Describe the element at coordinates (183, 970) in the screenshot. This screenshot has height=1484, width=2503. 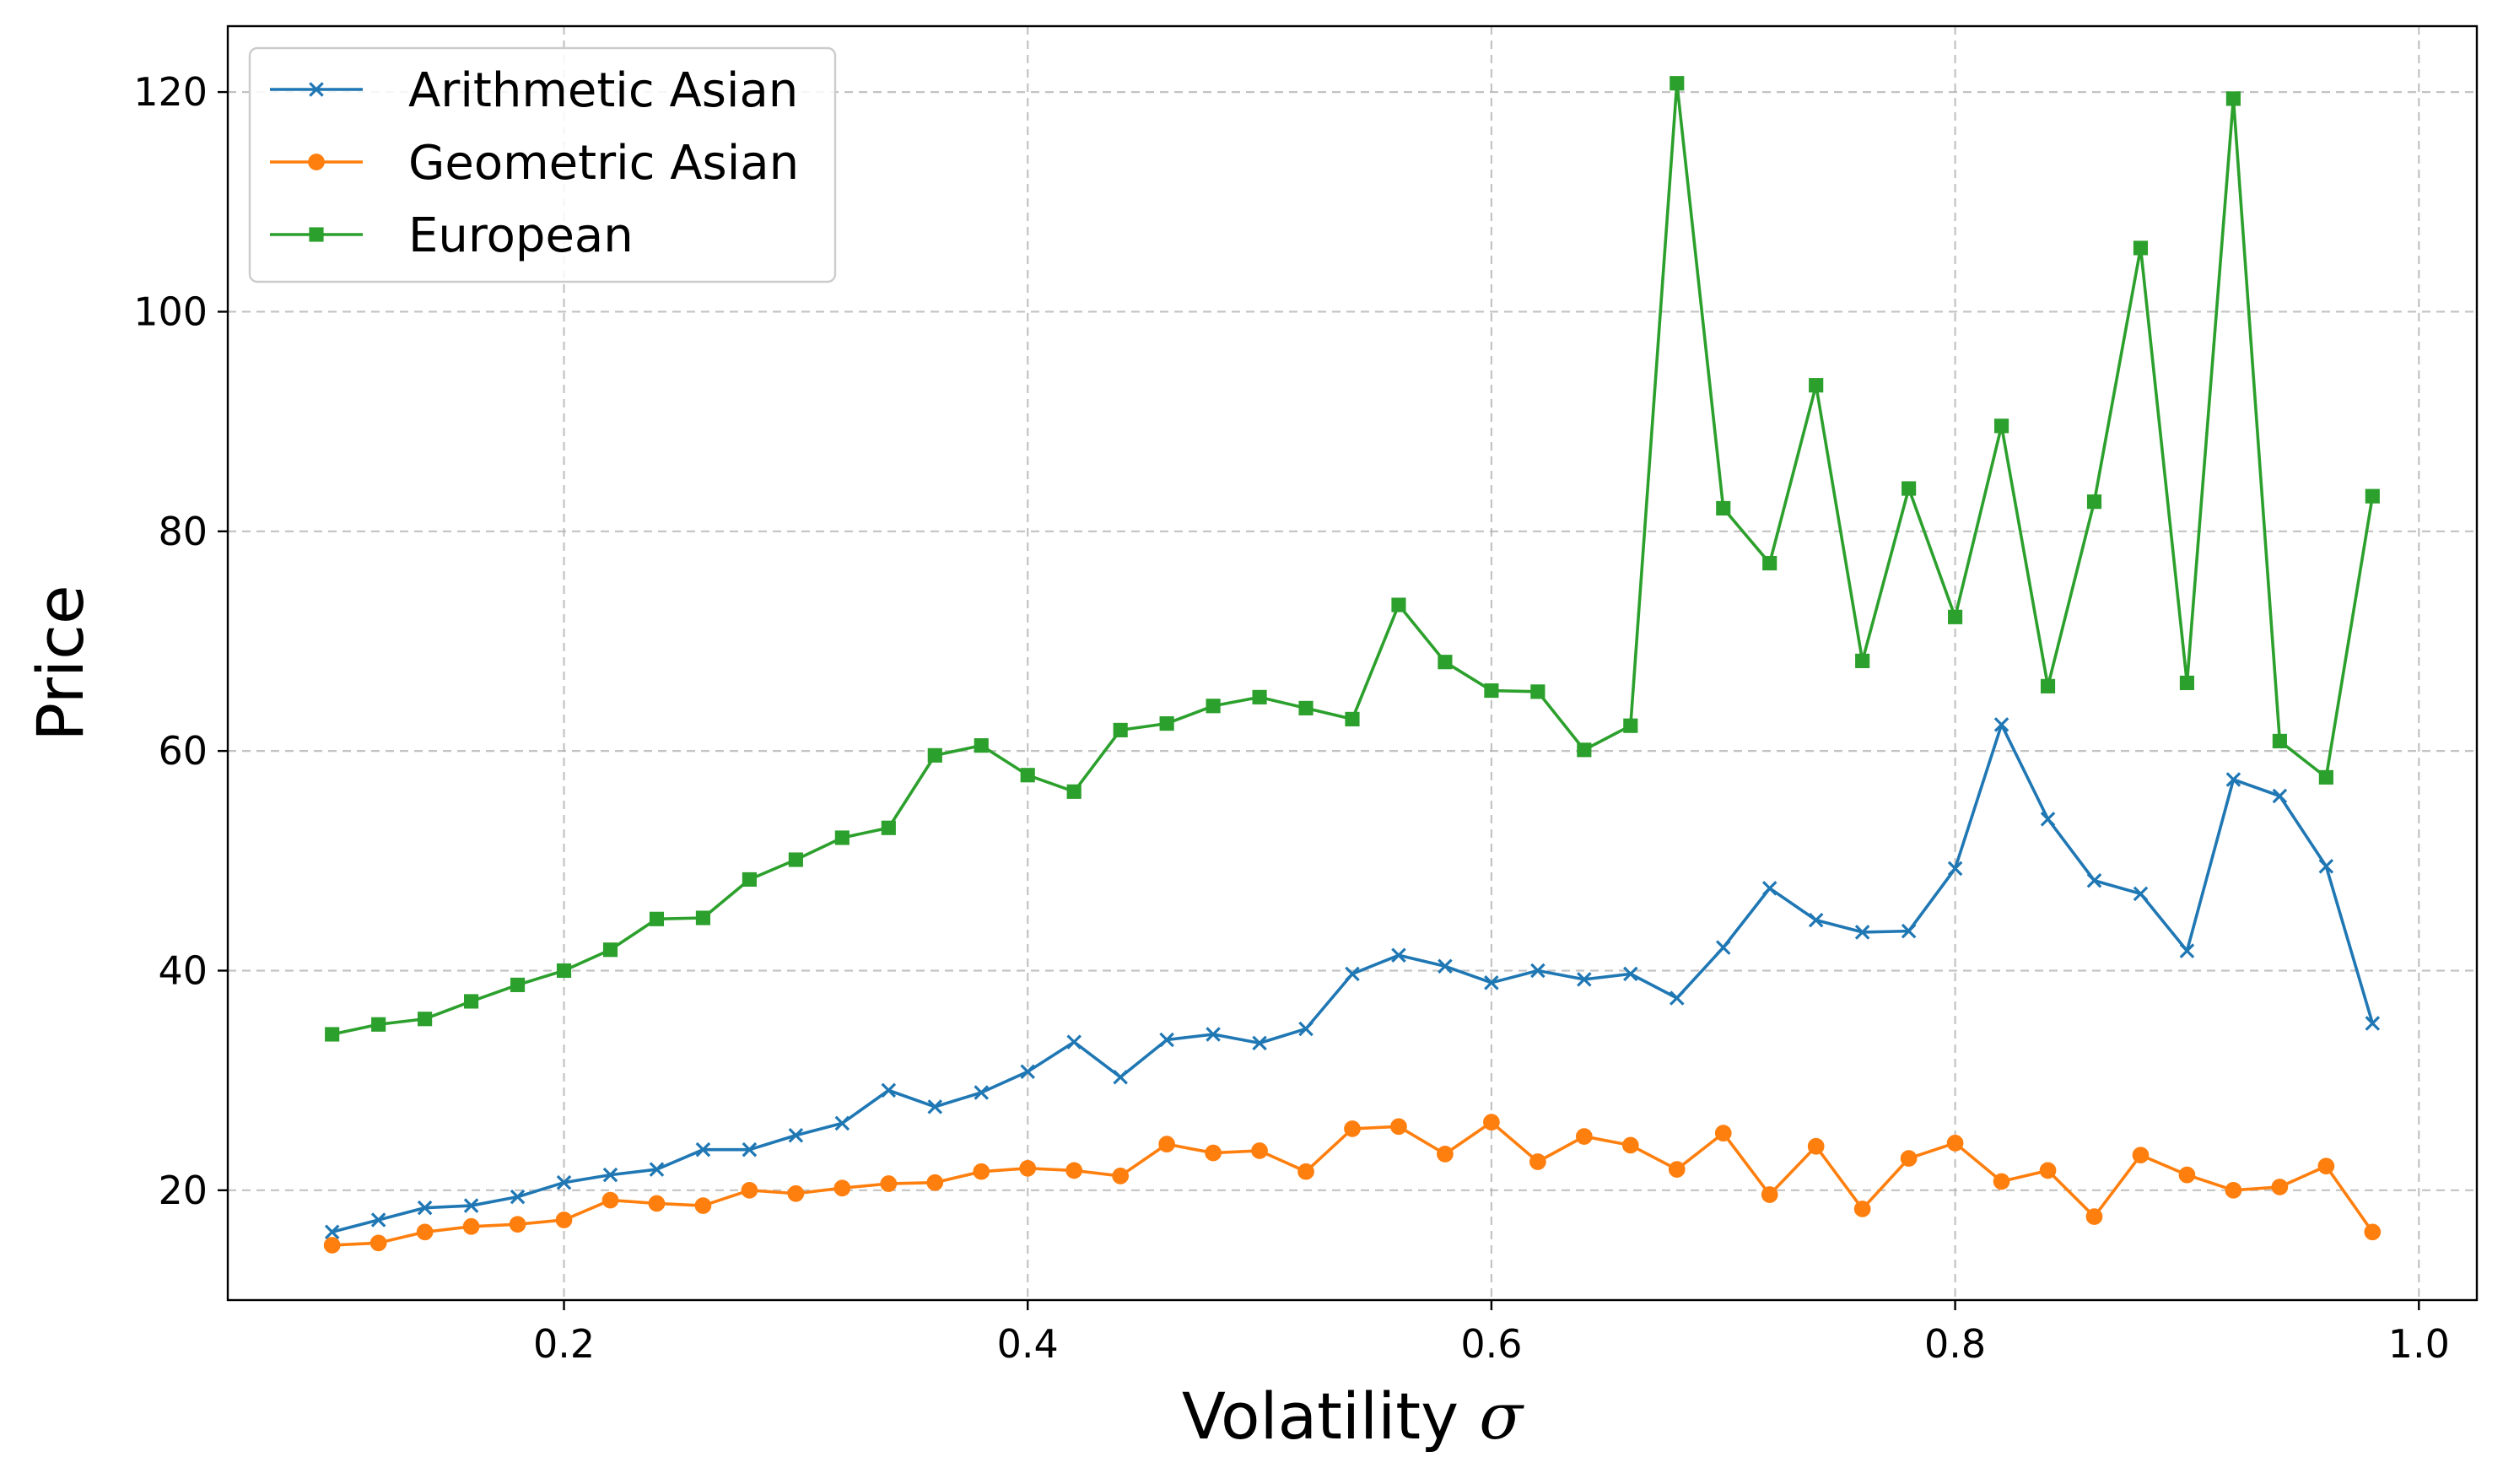
I see `y-tick-label: 40` at that location.